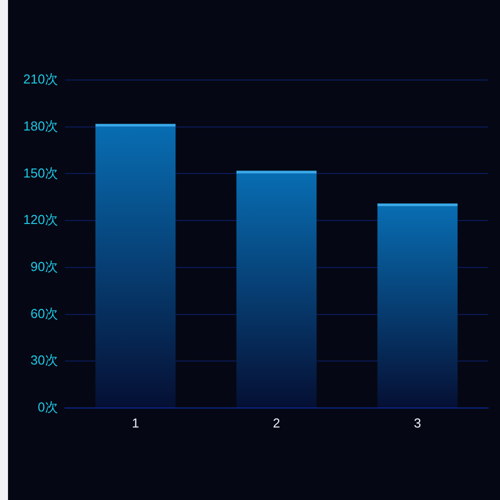  Describe the element at coordinates (136, 422) in the screenshot. I see `x-tick-label: 1` at that location.